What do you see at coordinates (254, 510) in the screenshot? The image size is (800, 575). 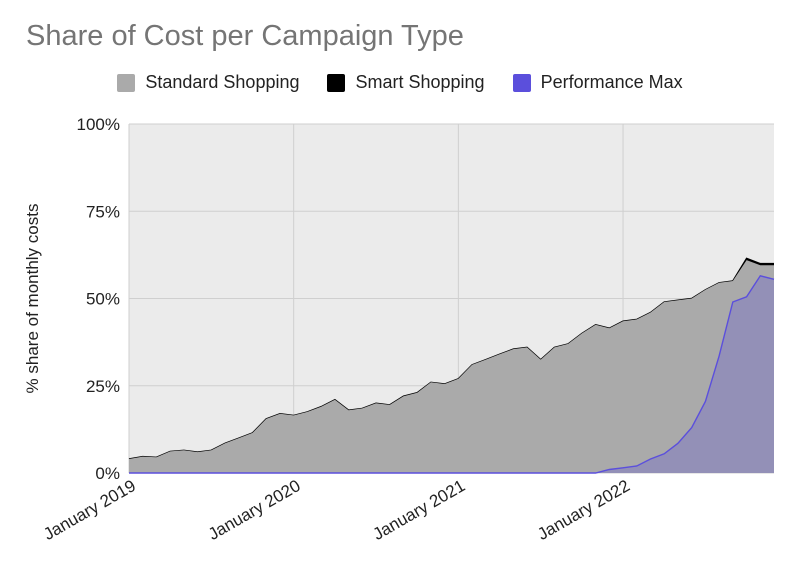 I see `x-tick-label: January 2020` at bounding box center [254, 510].